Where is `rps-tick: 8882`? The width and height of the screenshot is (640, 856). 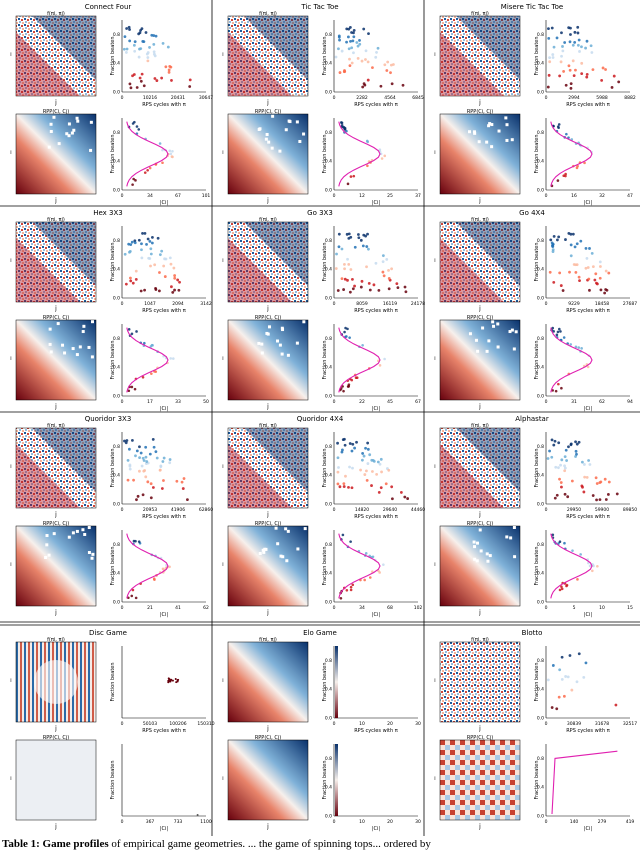
rps-tick: 8882 is located at coordinates (630, 98).